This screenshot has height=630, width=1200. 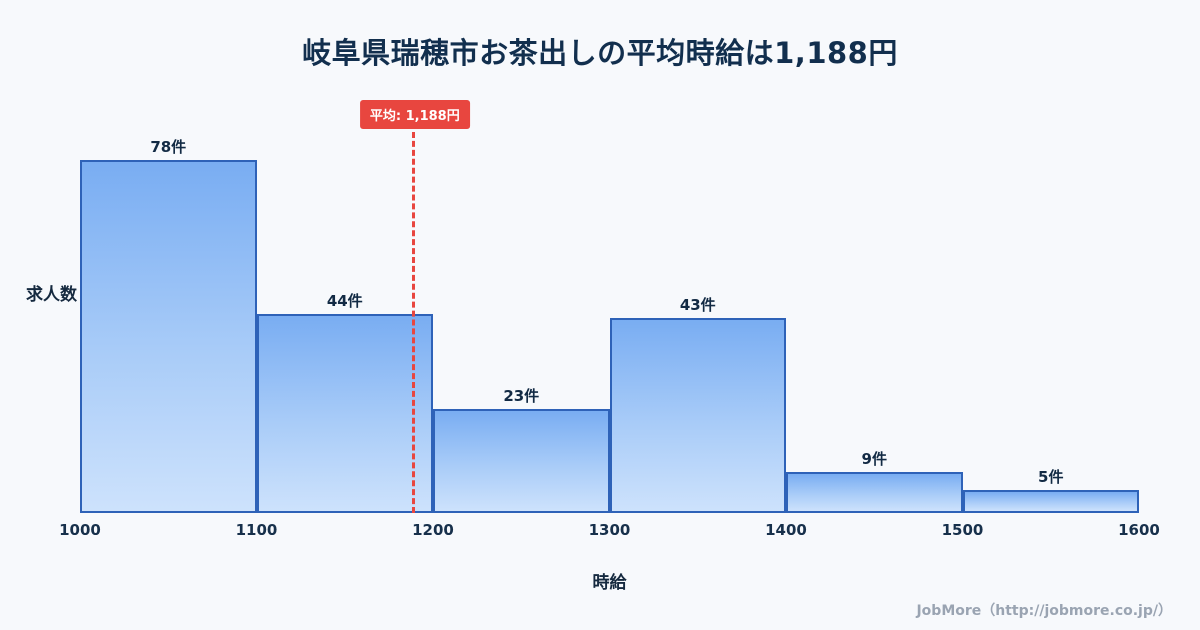 What do you see at coordinates (874, 459) in the screenshot?
I see `bar-value-label: 9件` at bounding box center [874, 459].